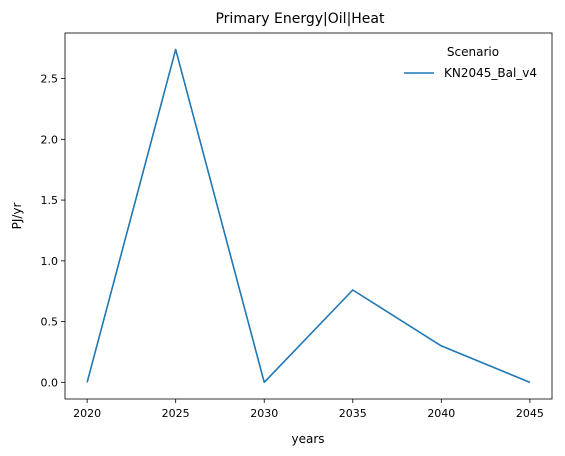  What do you see at coordinates (300, 19) in the screenshot?
I see `chart-title: Primary Energy|Oil|Heat` at bounding box center [300, 19].